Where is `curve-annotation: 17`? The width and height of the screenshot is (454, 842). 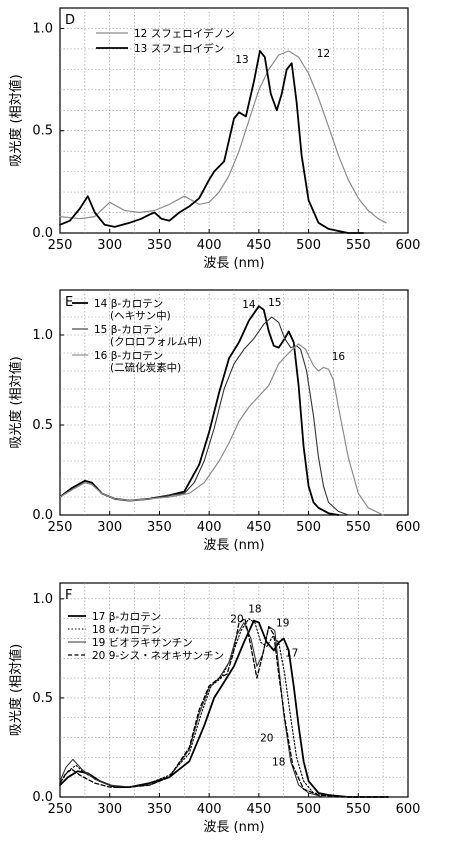 curve-annotation: 17 is located at coordinates (291, 653).